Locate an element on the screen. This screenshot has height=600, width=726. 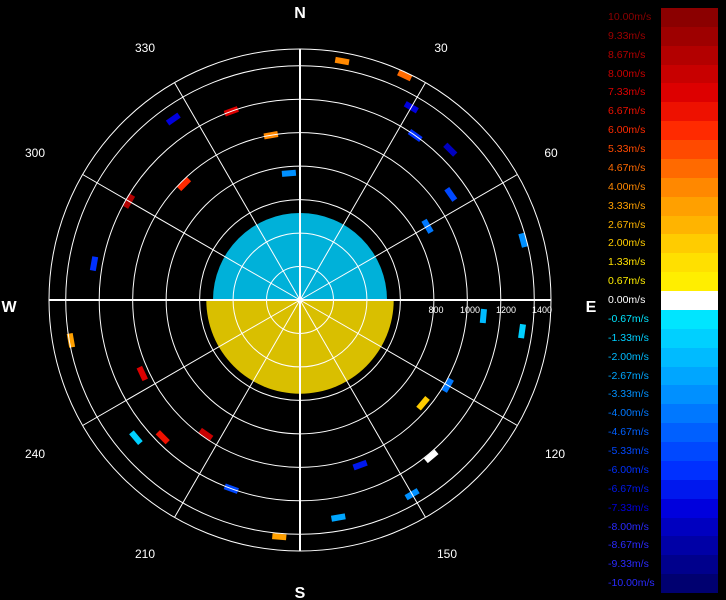
legend-label: 9.33m/s is located at coordinates (627, 35).